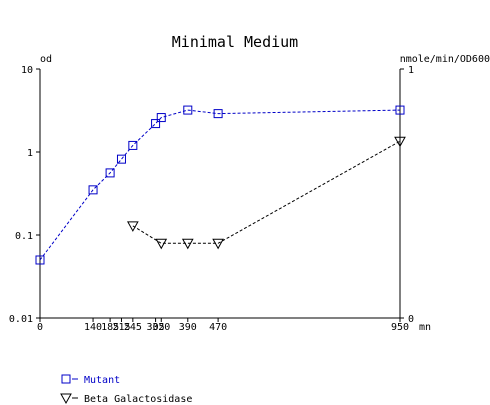 The height and width of the screenshot is (405, 490). I want to click on legend-label-beta-galactosidase: Beta Galactosidase, so click(138, 399).